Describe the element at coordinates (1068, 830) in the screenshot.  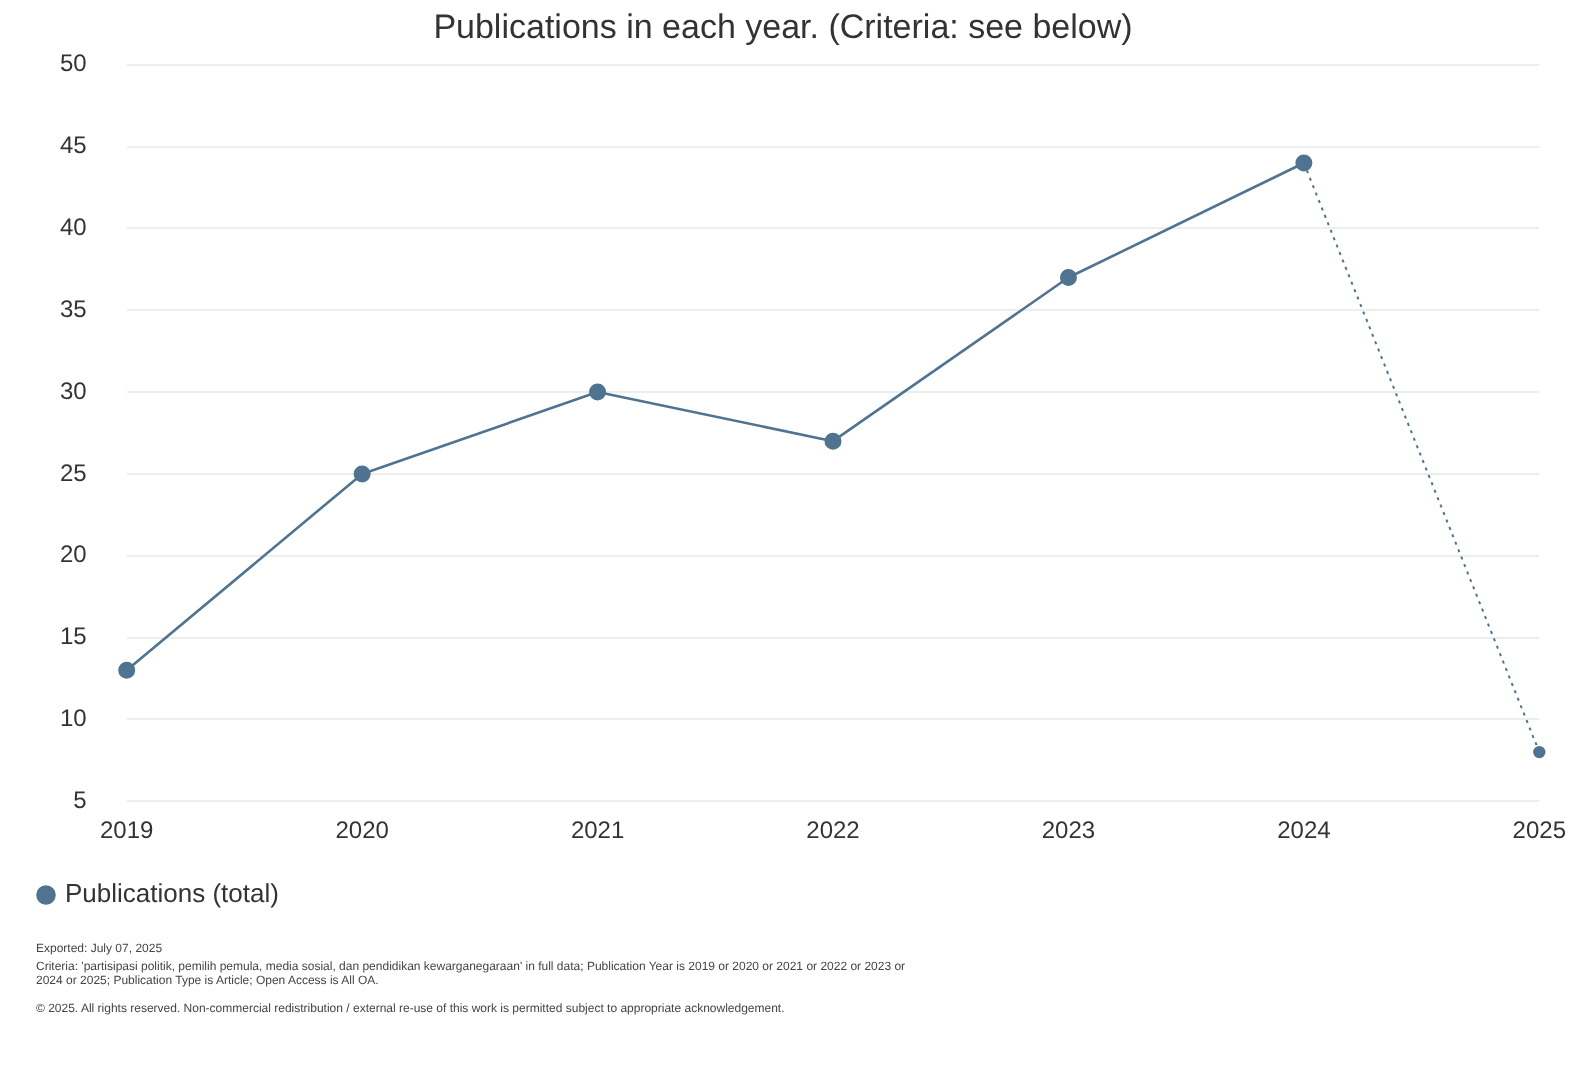
I see `x-tick-label: 2023` at that location.